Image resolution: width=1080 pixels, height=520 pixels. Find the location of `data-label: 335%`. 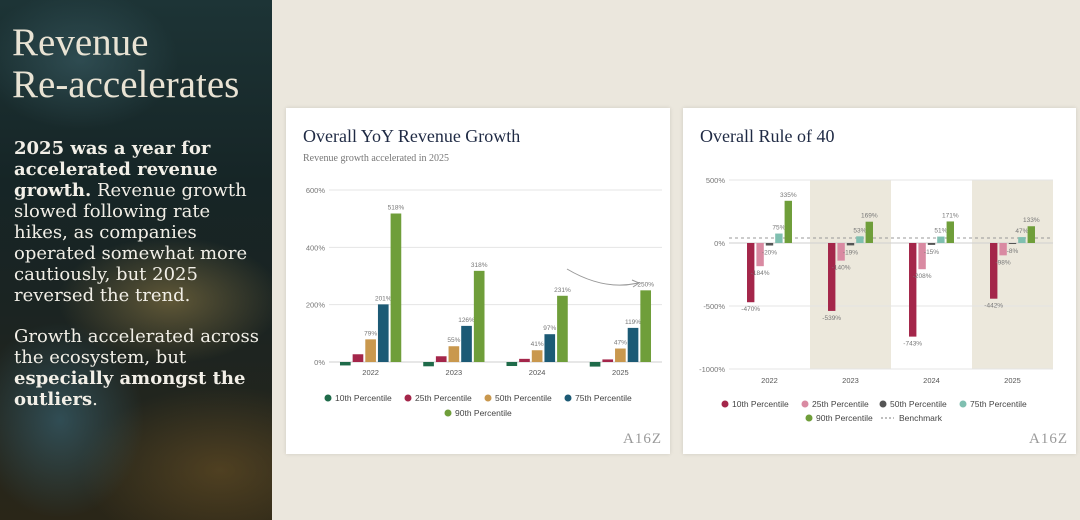

data-label: 335% is located at coordinates (788, 195).